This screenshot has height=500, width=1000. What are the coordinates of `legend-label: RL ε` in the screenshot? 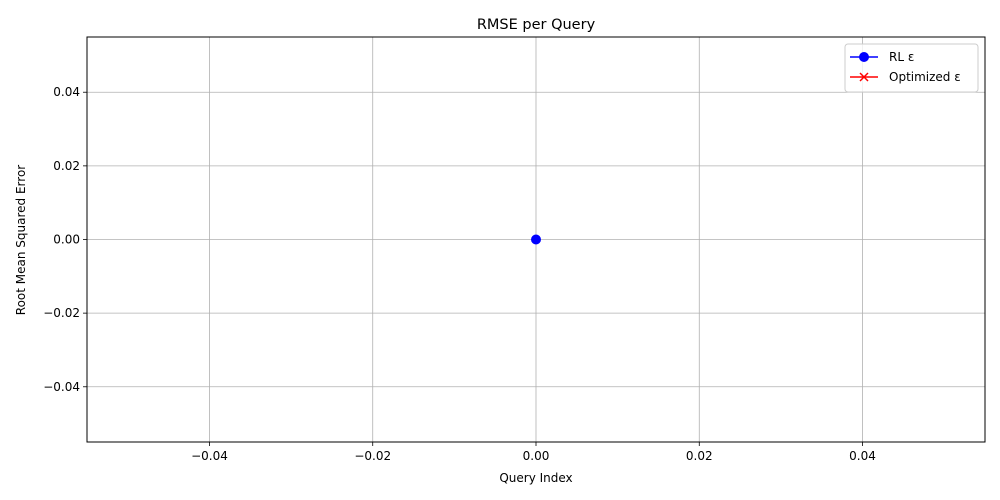 It's located at (901, 57).